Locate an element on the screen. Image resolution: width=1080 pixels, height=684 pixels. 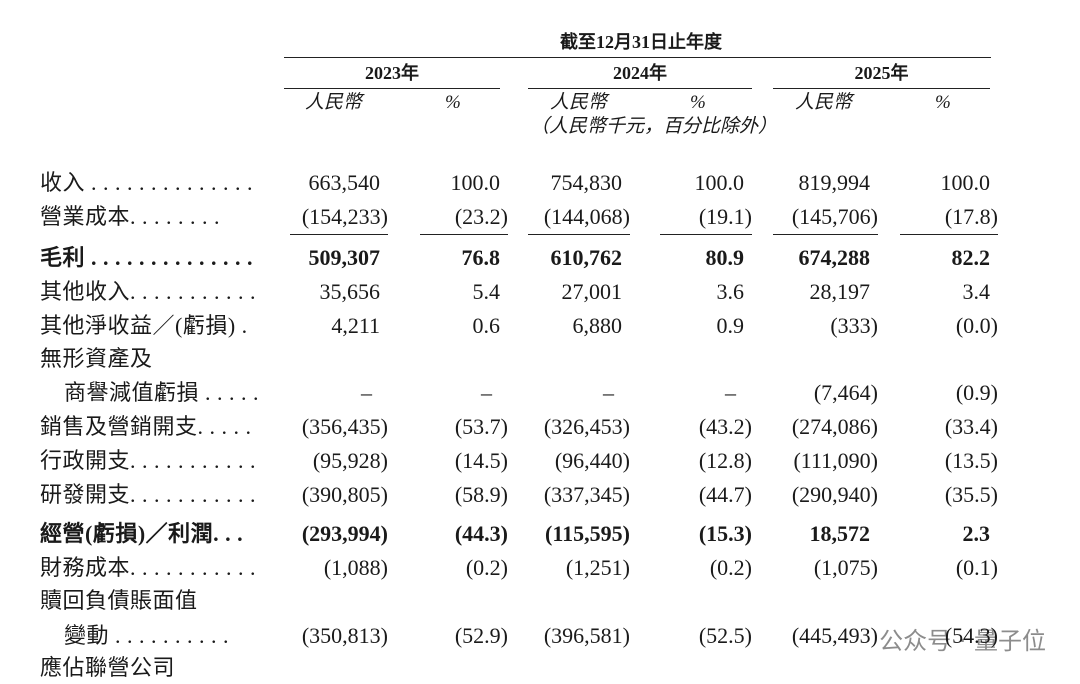
cell-value: 2.3 is located at coordinates (976, 533).